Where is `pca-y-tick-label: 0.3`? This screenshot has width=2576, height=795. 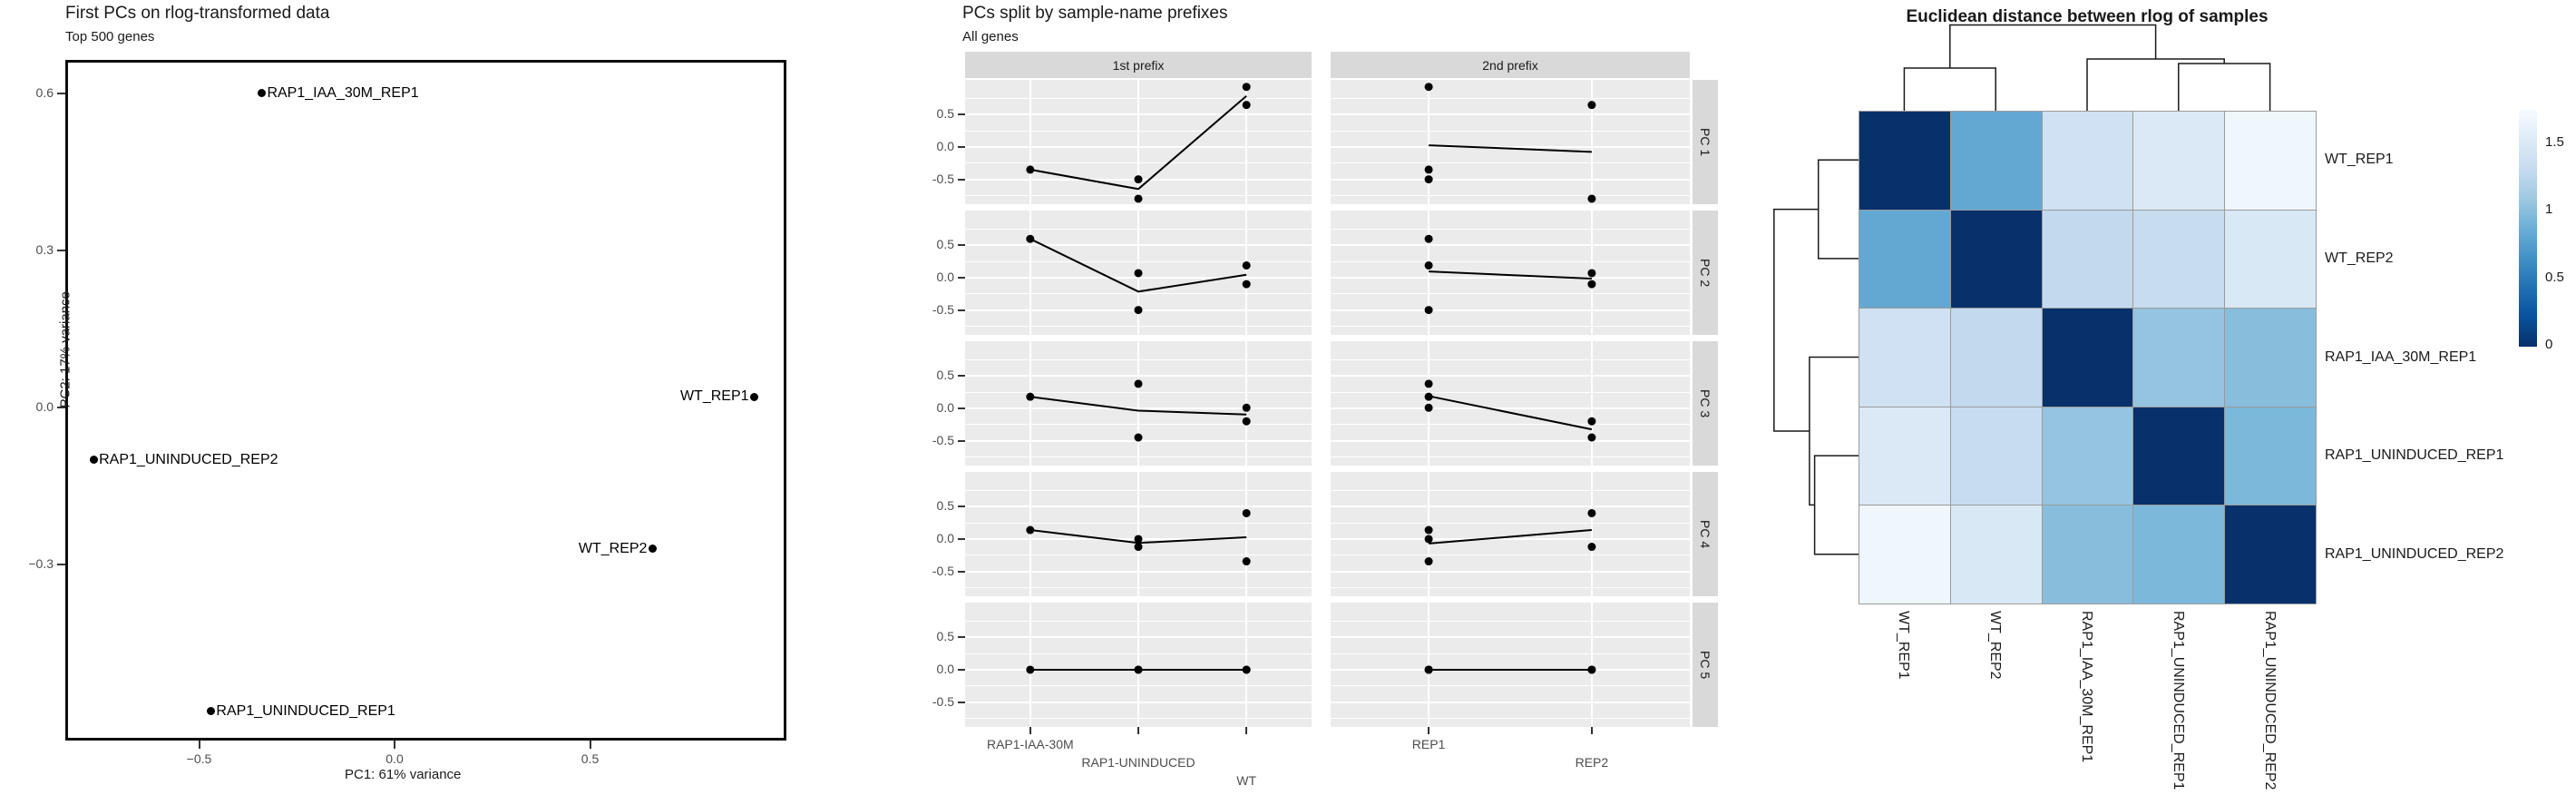 pca-y-tick-label: 0.3 is located at coordinates (44, 249).